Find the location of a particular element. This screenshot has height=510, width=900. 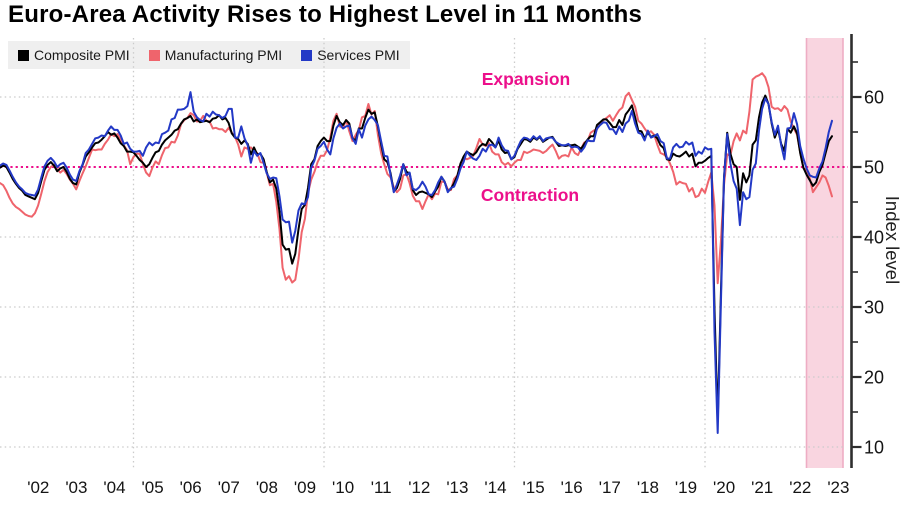

y-axis-labels: 60 50 40 30 20 10 is located at coordinates (874, 273).